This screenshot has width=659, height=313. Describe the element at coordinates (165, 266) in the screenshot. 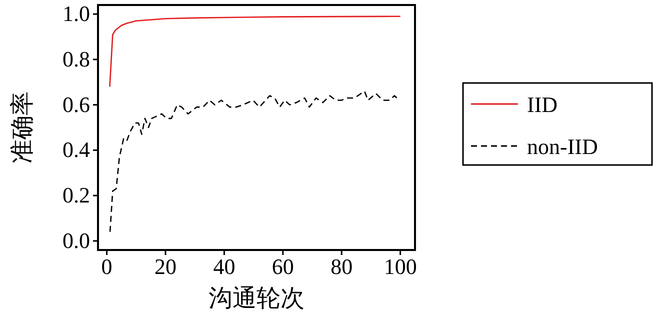

I see `x-tick-label: 20` at that location.